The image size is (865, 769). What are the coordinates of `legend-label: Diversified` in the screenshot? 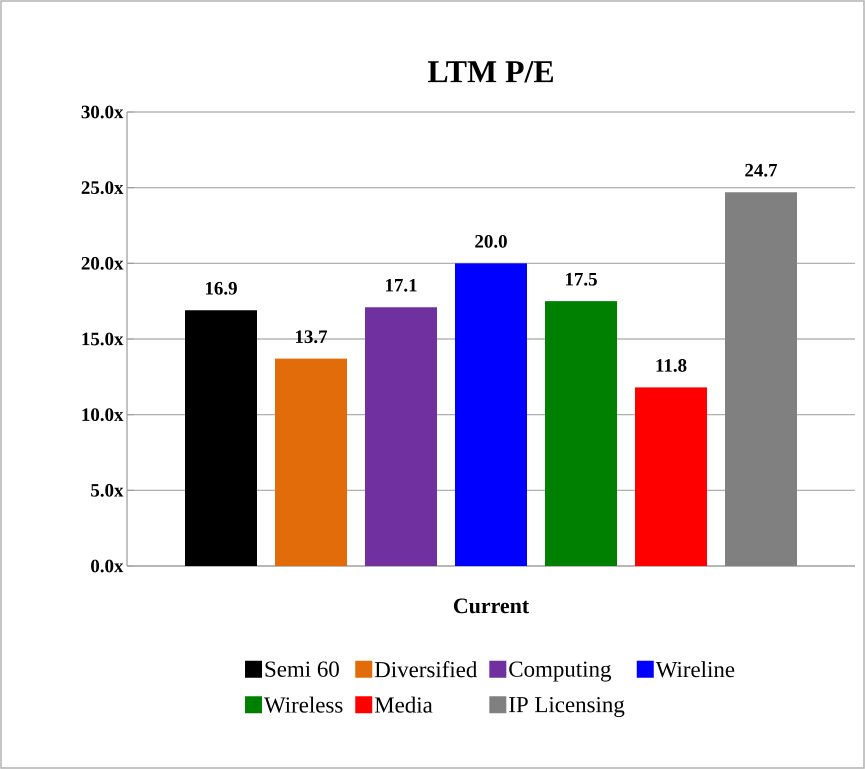 It's located at (426, 669).